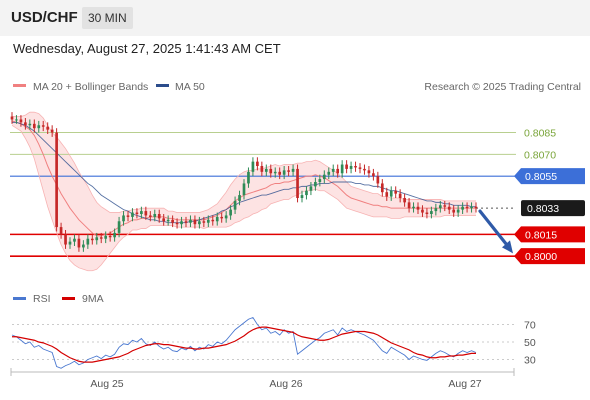  I want to click on level-label-2: 0.8055, so click(541, 177).